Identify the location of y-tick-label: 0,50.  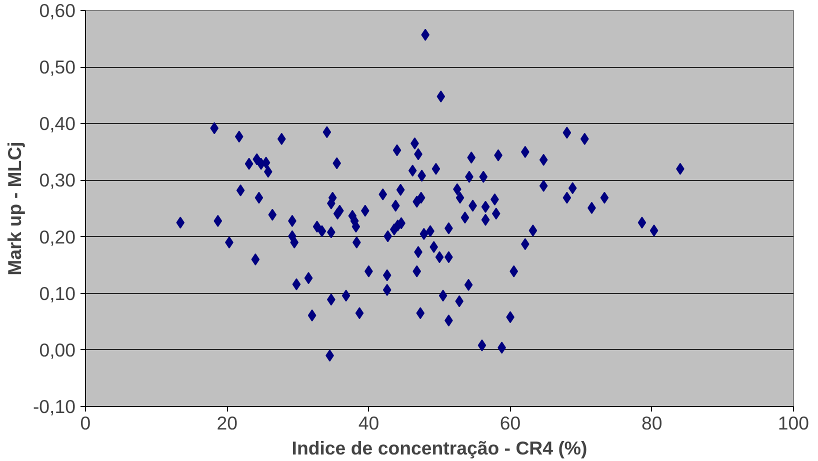
(57, 67).